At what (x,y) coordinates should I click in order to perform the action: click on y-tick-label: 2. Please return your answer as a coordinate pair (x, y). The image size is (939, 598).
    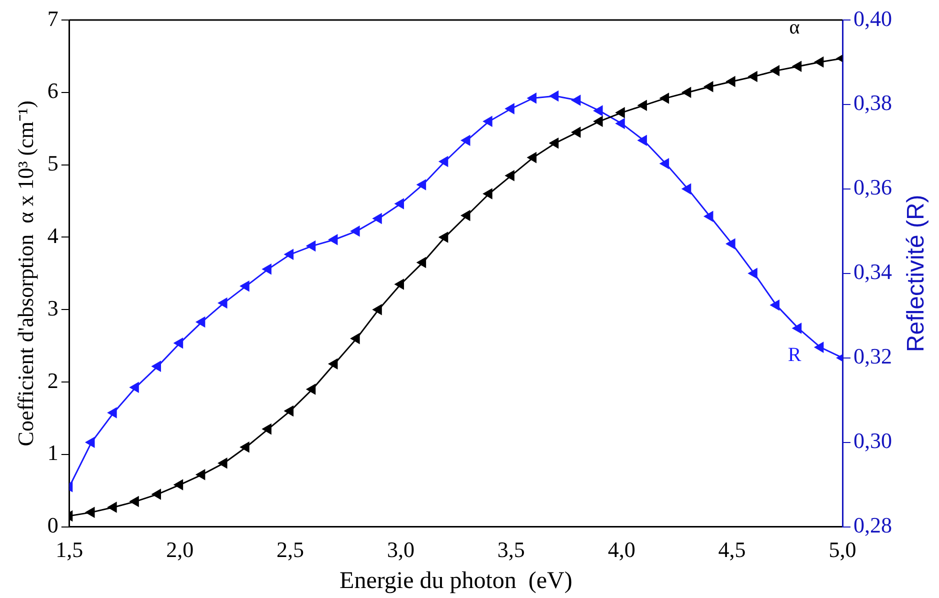
    Looking at the image, I should click on (52, 380).